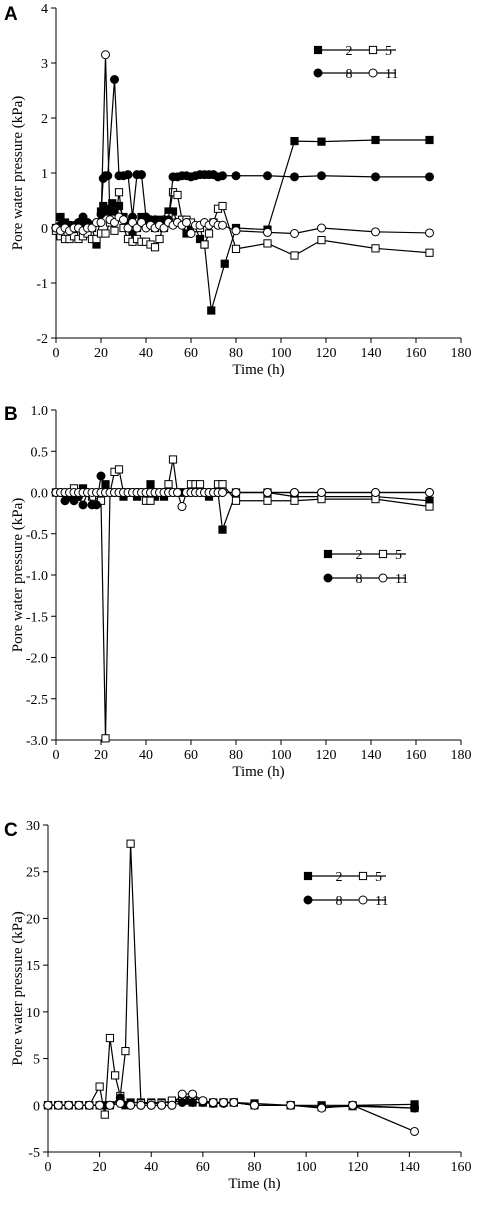 Image resolution: width=484 pixels, height=1206 pixels. I want to click on y-tick-label: -2, so click(42, 339).